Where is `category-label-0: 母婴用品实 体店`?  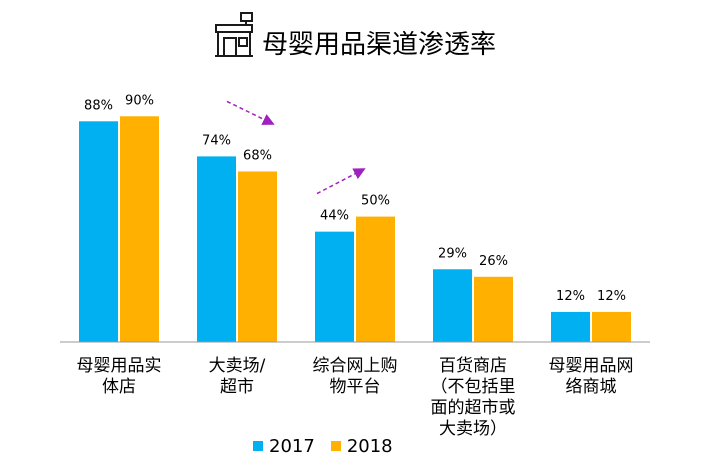
category-label-0: 母婴用品实 体店 is located at coordinates (119, 377).